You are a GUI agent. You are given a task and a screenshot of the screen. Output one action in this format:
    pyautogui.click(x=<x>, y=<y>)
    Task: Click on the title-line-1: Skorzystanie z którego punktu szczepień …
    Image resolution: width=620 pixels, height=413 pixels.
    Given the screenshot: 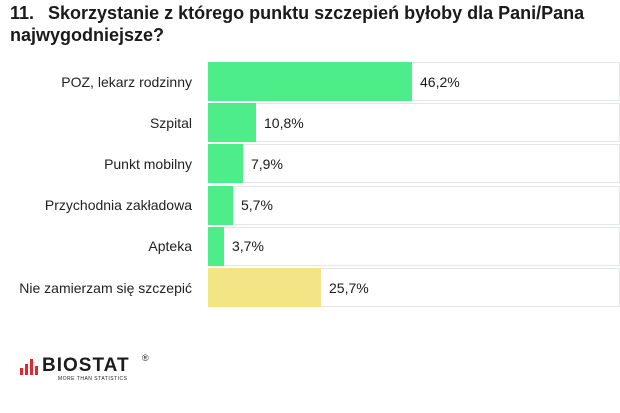 What is the action you would take?
    pyautogui.click(x=316, y=13)
    